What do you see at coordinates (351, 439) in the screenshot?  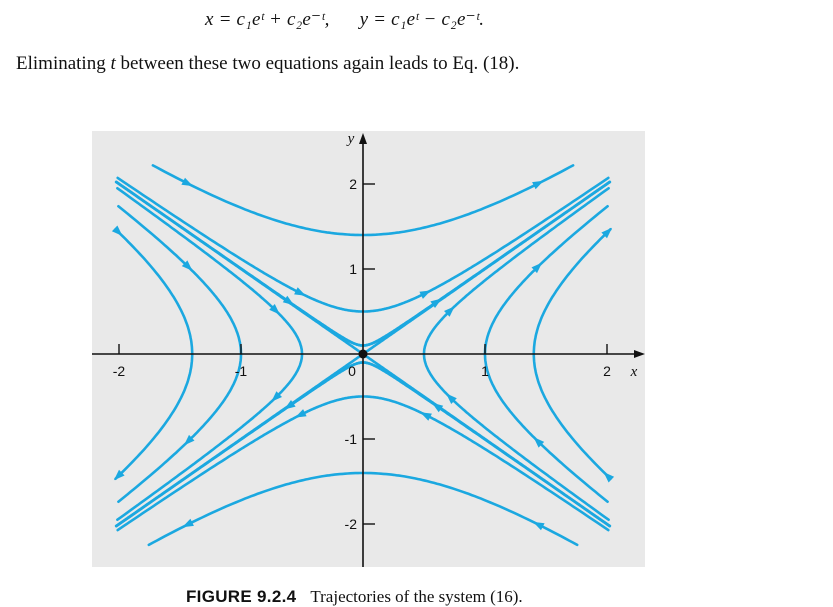 I see `y-tick-label: -1` at bounding box center [351, 439].